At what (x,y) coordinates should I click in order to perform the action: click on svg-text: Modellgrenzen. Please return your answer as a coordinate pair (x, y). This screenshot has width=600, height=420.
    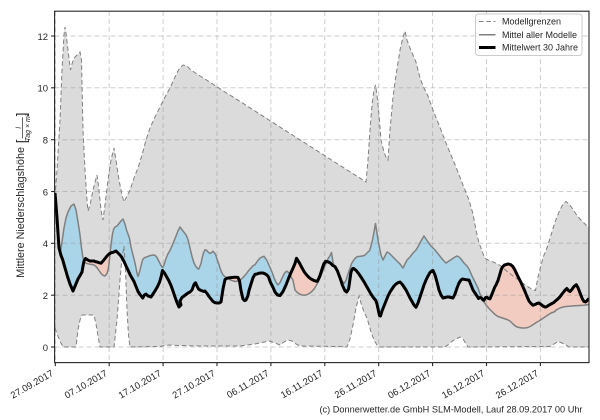
    Looking at the image, I should click on (531, 21).